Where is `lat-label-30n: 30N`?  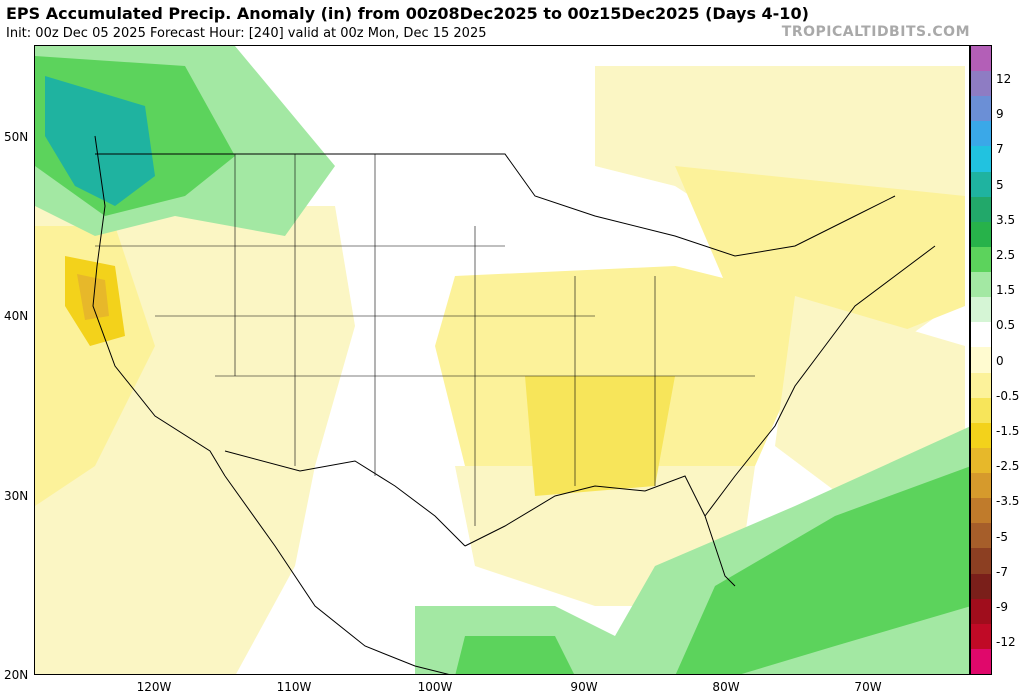
lat-label-30n: 30N is located at coordinates (16, 496).